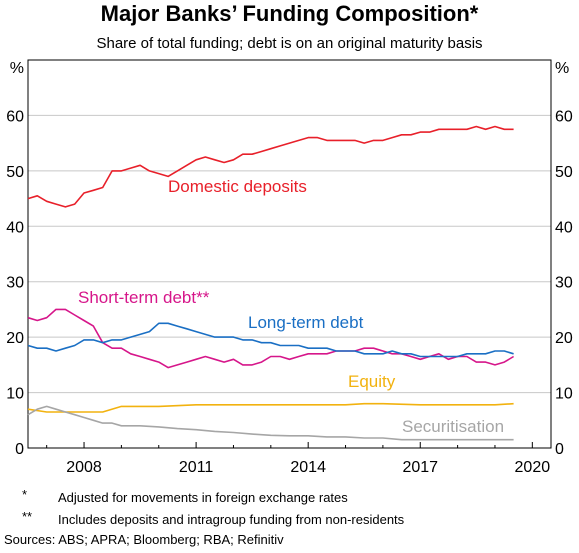 This screenshot has height=553, width=579. Describe the element at coordinates (306, 322) in the screenshot. I see `series-label-long-term-debt: Long-term debt` at that location.